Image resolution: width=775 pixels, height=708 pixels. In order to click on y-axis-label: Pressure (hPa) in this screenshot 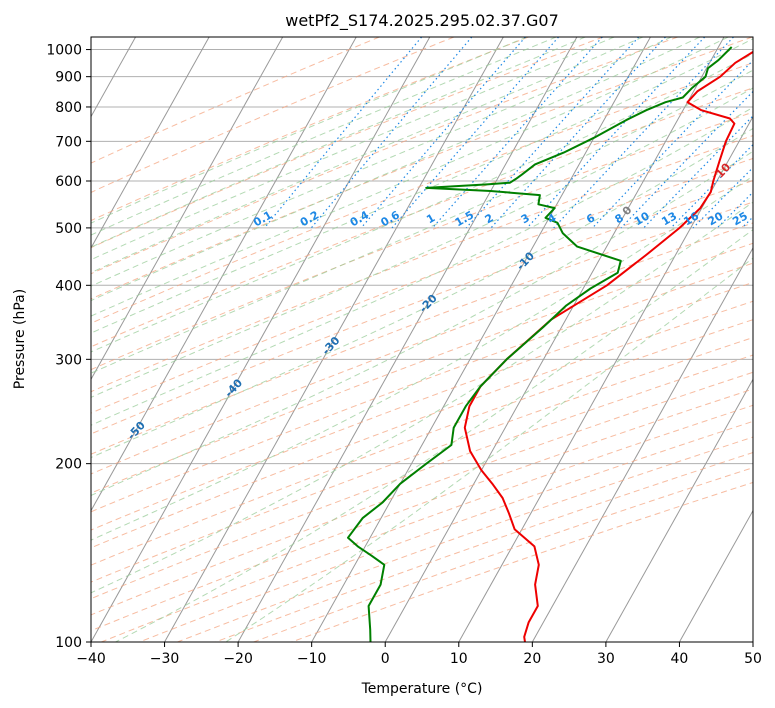, I will do `click(20, 339)`.